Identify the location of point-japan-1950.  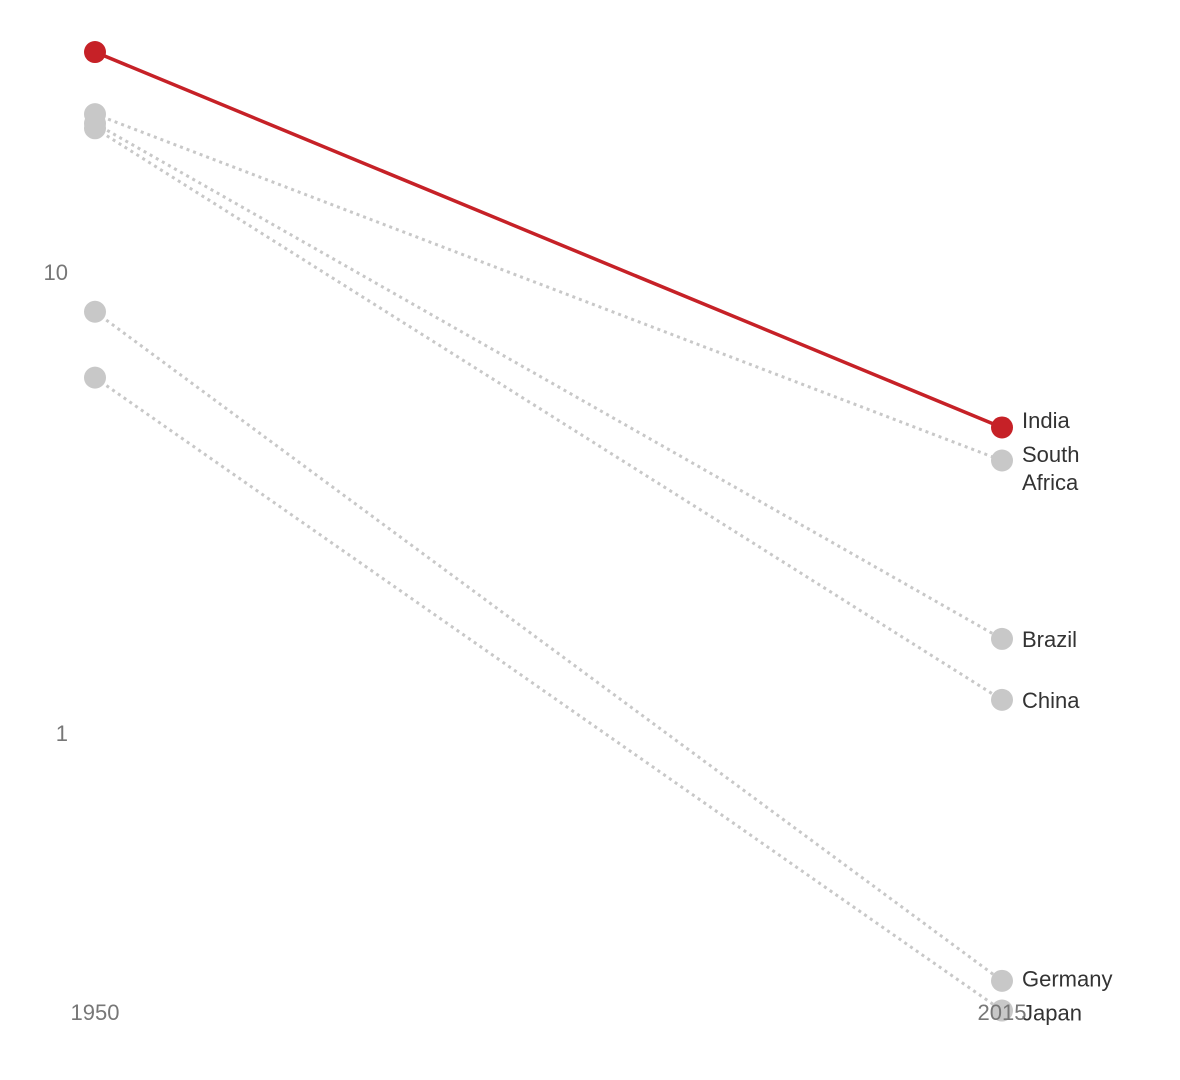
(95, 377).